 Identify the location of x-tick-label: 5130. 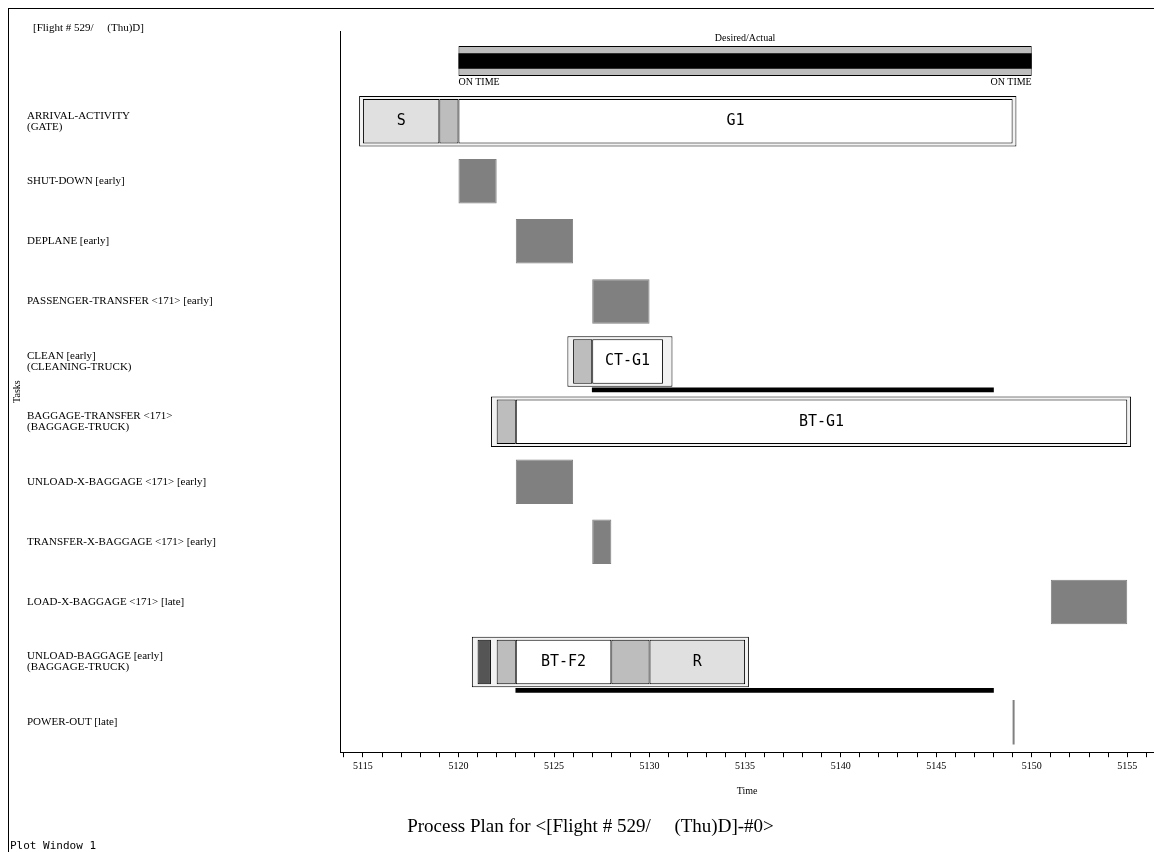
(649, 765).